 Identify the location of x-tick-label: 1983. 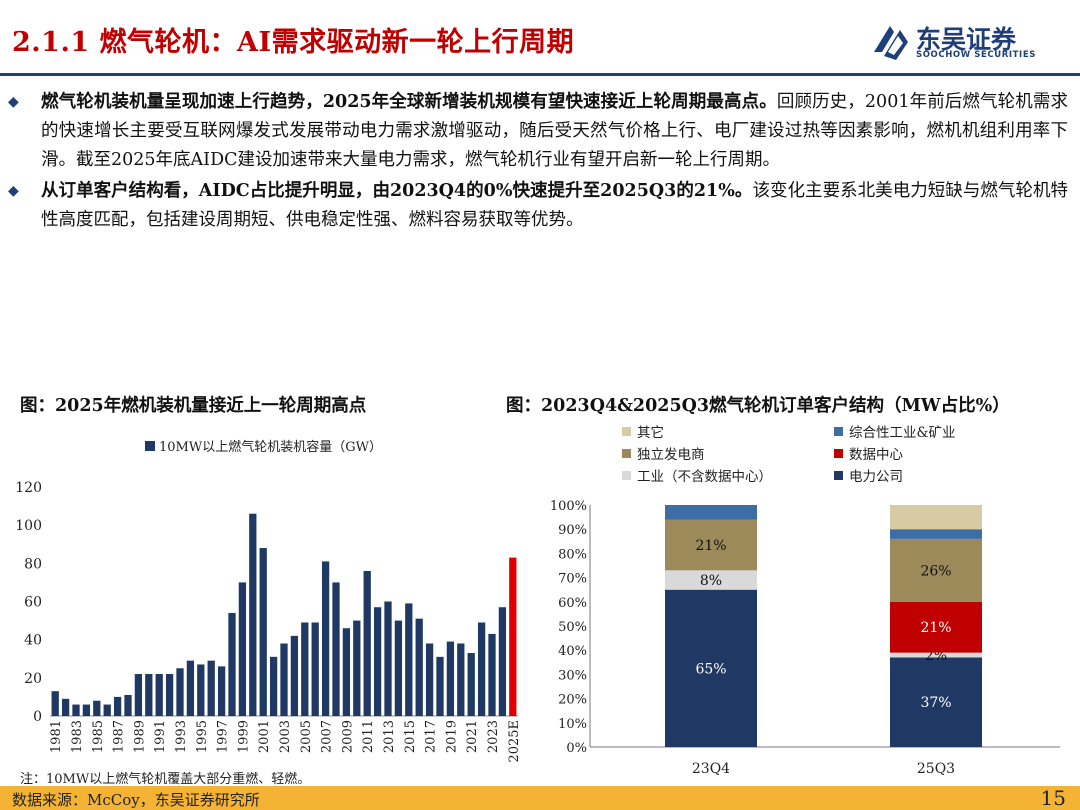
(77, 736).